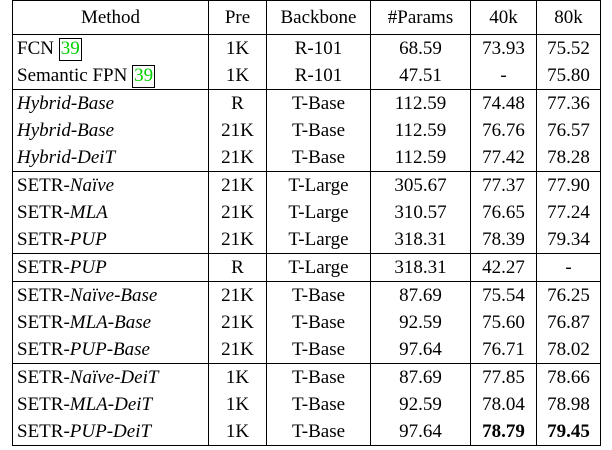  What do you see at coordinates (503, 432) in the screenshot?
I see `miou-40k-cell: 78.79` at bounding box center [503, 432].